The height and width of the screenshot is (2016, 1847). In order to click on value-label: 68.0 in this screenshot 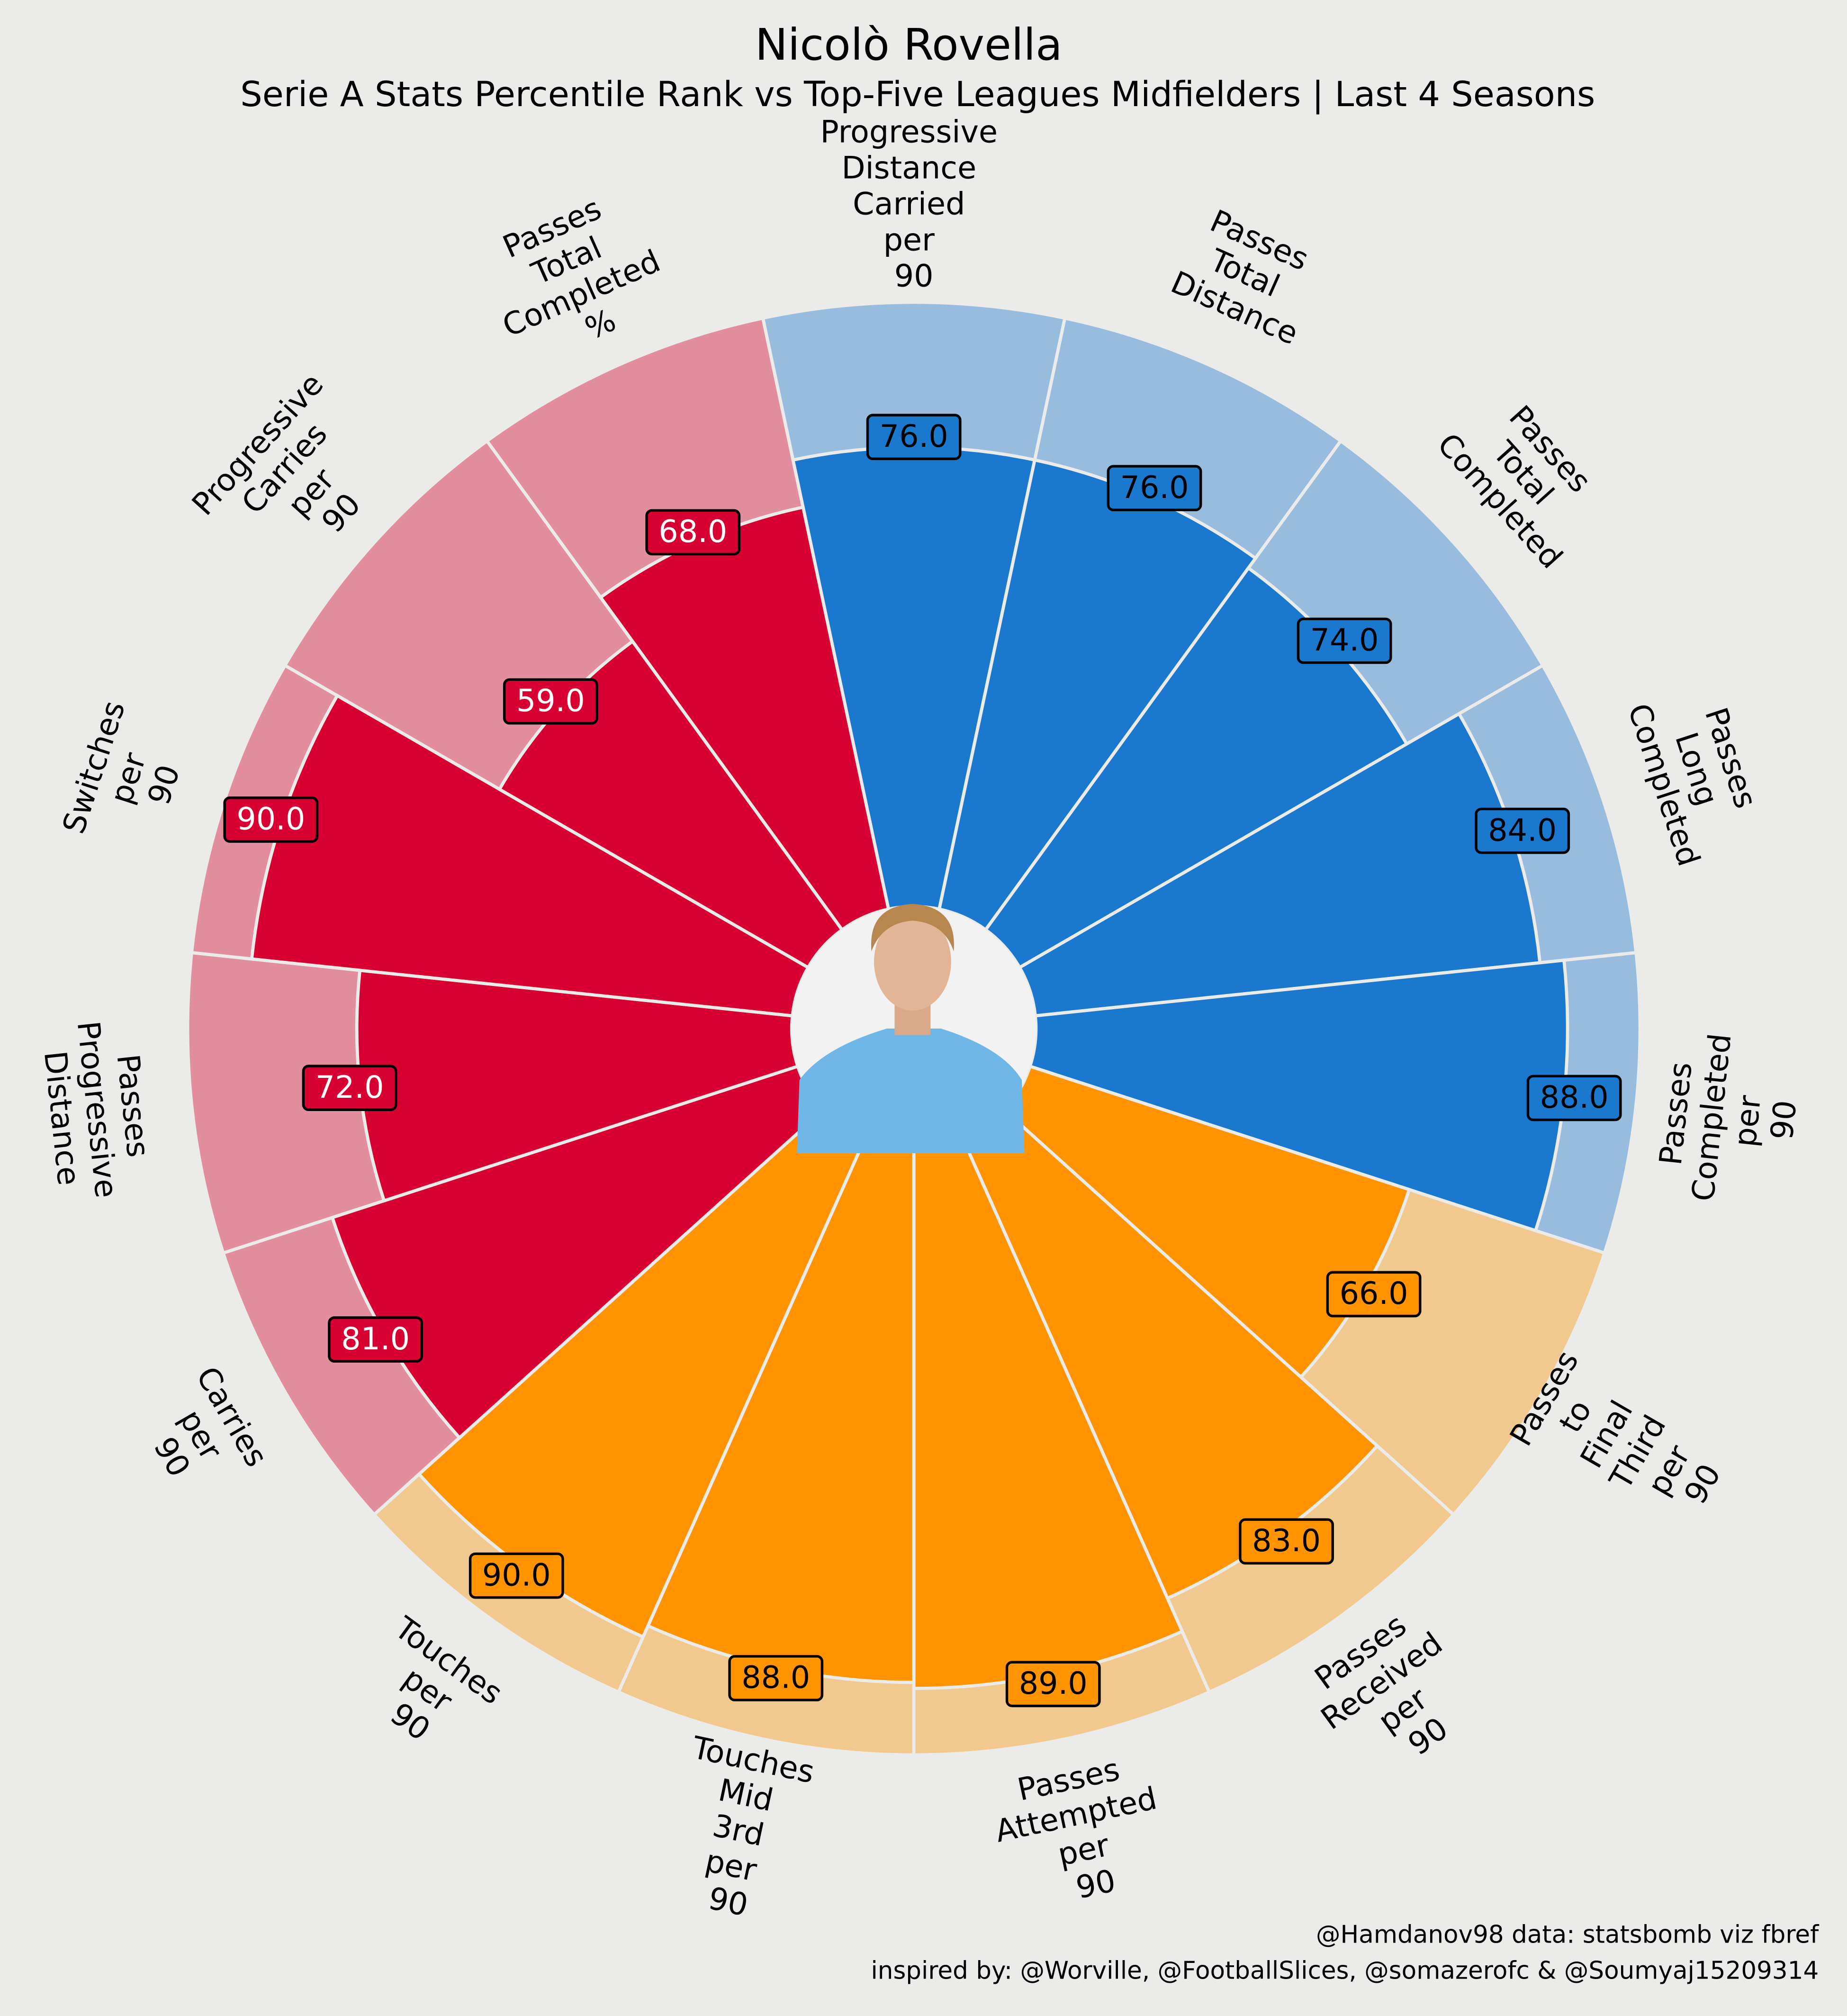, I will do `click(692, 532)`.